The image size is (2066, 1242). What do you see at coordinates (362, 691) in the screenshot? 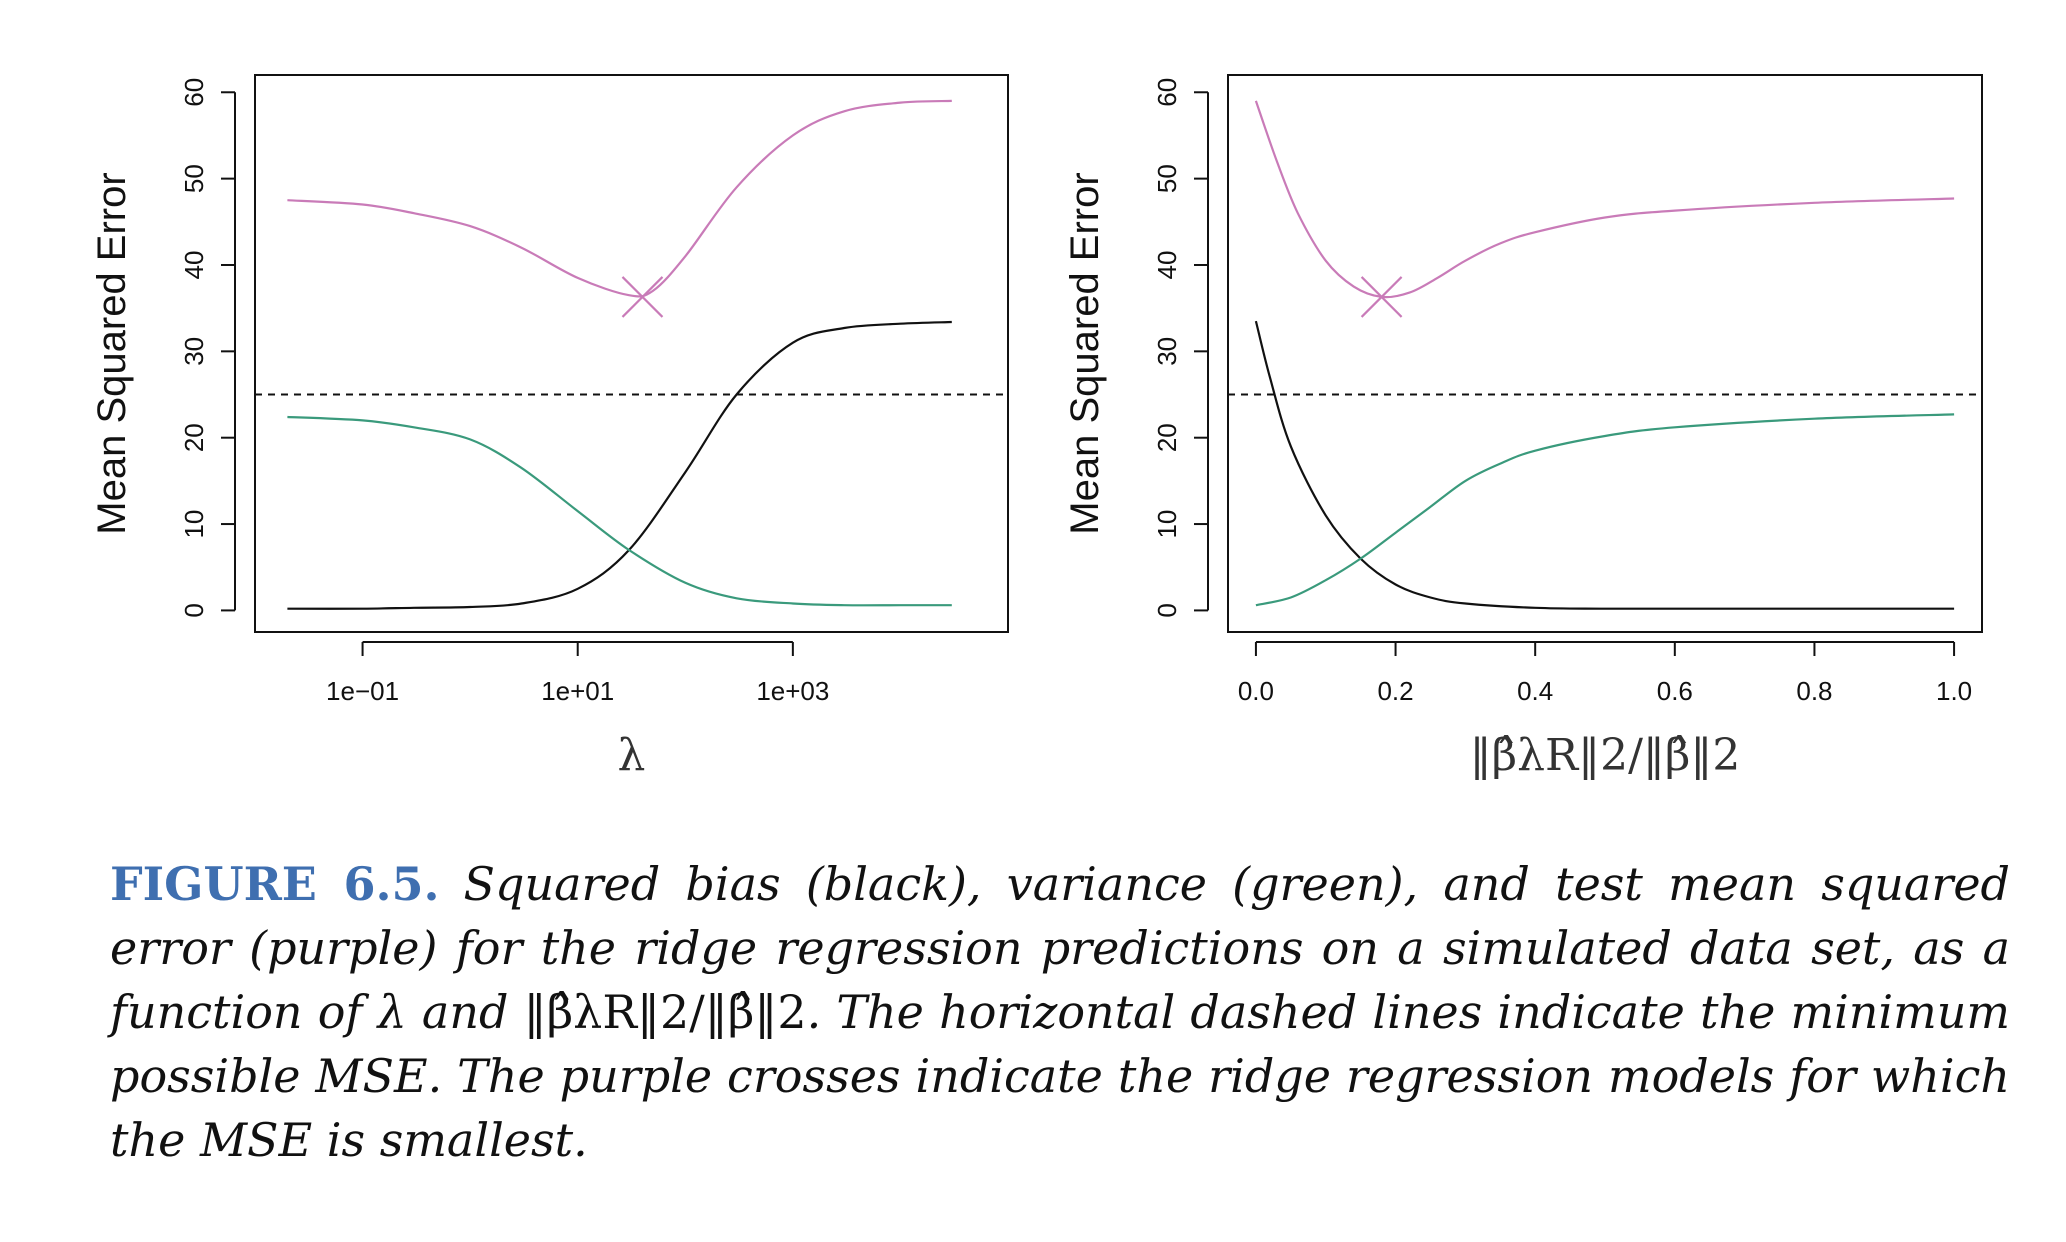
I see `x-tick-label: 1e−01` at bounding box center [362, 691].